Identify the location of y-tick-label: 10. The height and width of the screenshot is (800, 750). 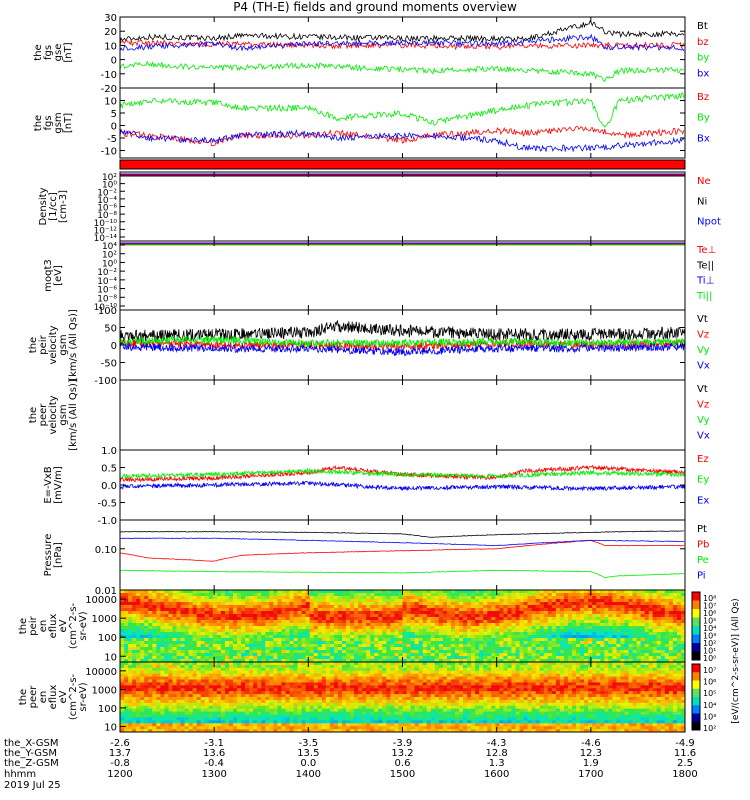
(110, 657).